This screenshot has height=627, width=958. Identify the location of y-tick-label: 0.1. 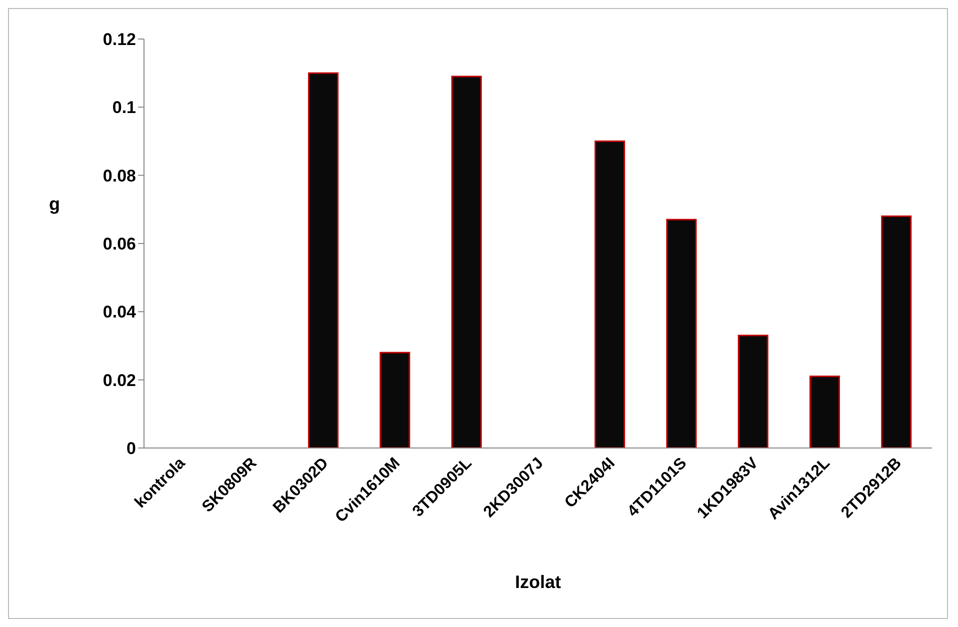
(124, 108).